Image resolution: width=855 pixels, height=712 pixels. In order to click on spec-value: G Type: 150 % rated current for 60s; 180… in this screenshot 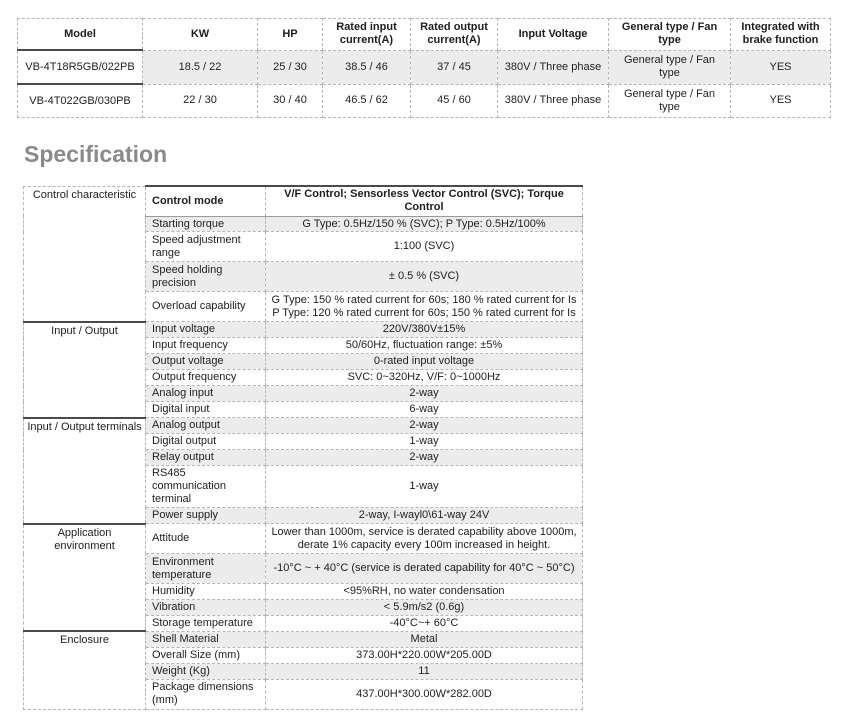, I will do `click(424, 307)`.